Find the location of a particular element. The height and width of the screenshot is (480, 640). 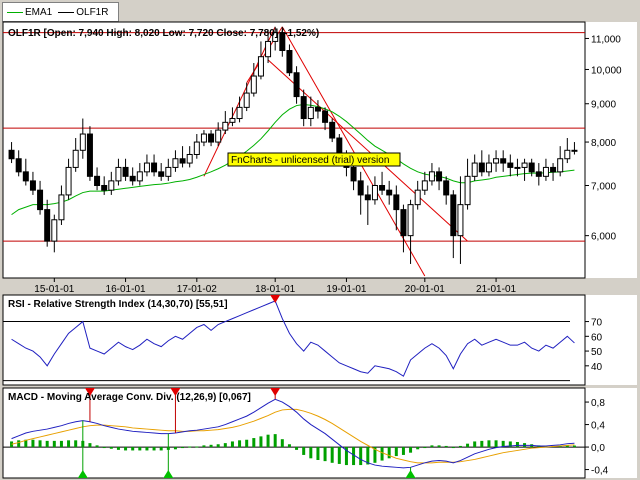

macd-ytick-label: -0,4 is located at coordinates (600, 471).